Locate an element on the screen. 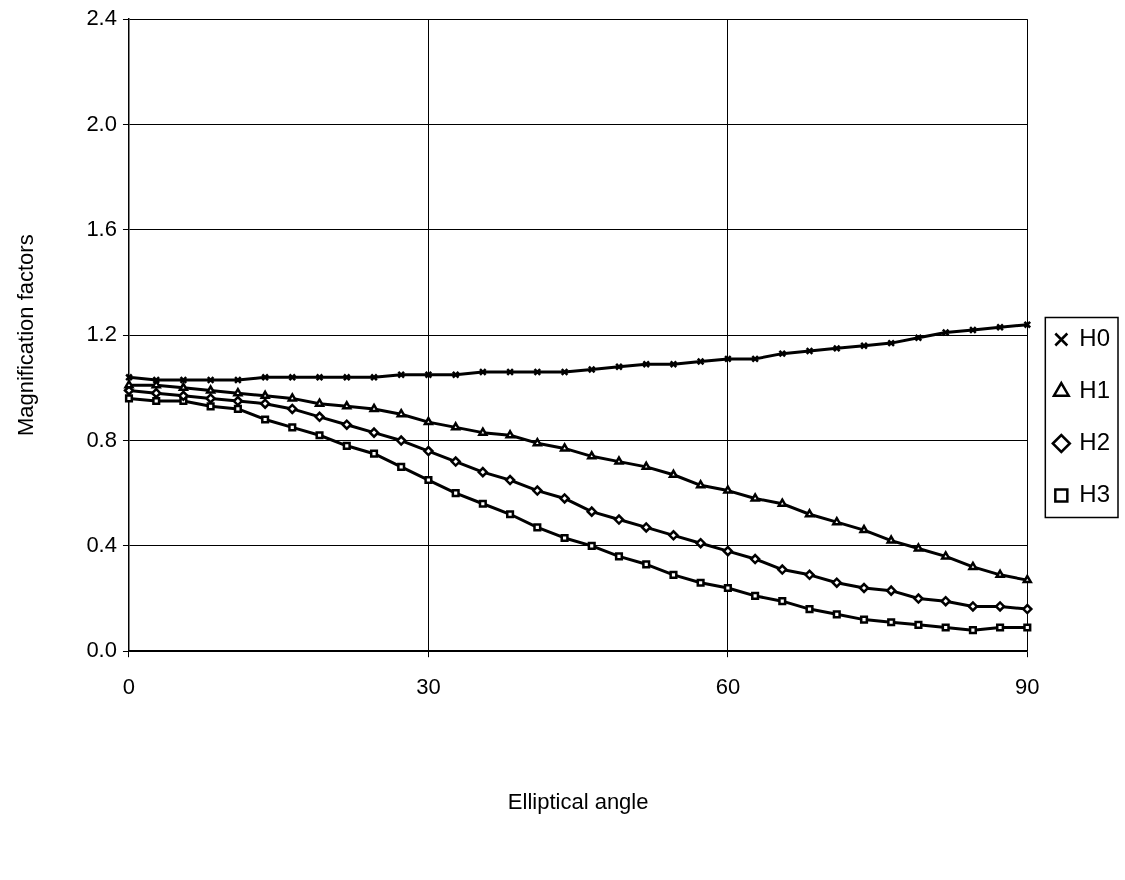 Image resolution: width=1125 pixels, height=880 pixels. y-axis-title: Magnification factors is located at coordinates (26, 335).